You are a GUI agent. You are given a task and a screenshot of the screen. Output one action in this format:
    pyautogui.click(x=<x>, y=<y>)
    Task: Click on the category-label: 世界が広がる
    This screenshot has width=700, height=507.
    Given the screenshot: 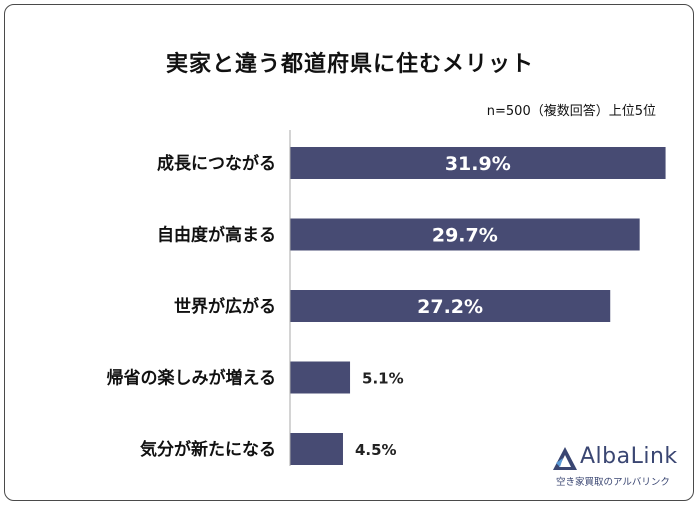 What is the action you would take?
    pyautogui.click(x=225, y=306)
    